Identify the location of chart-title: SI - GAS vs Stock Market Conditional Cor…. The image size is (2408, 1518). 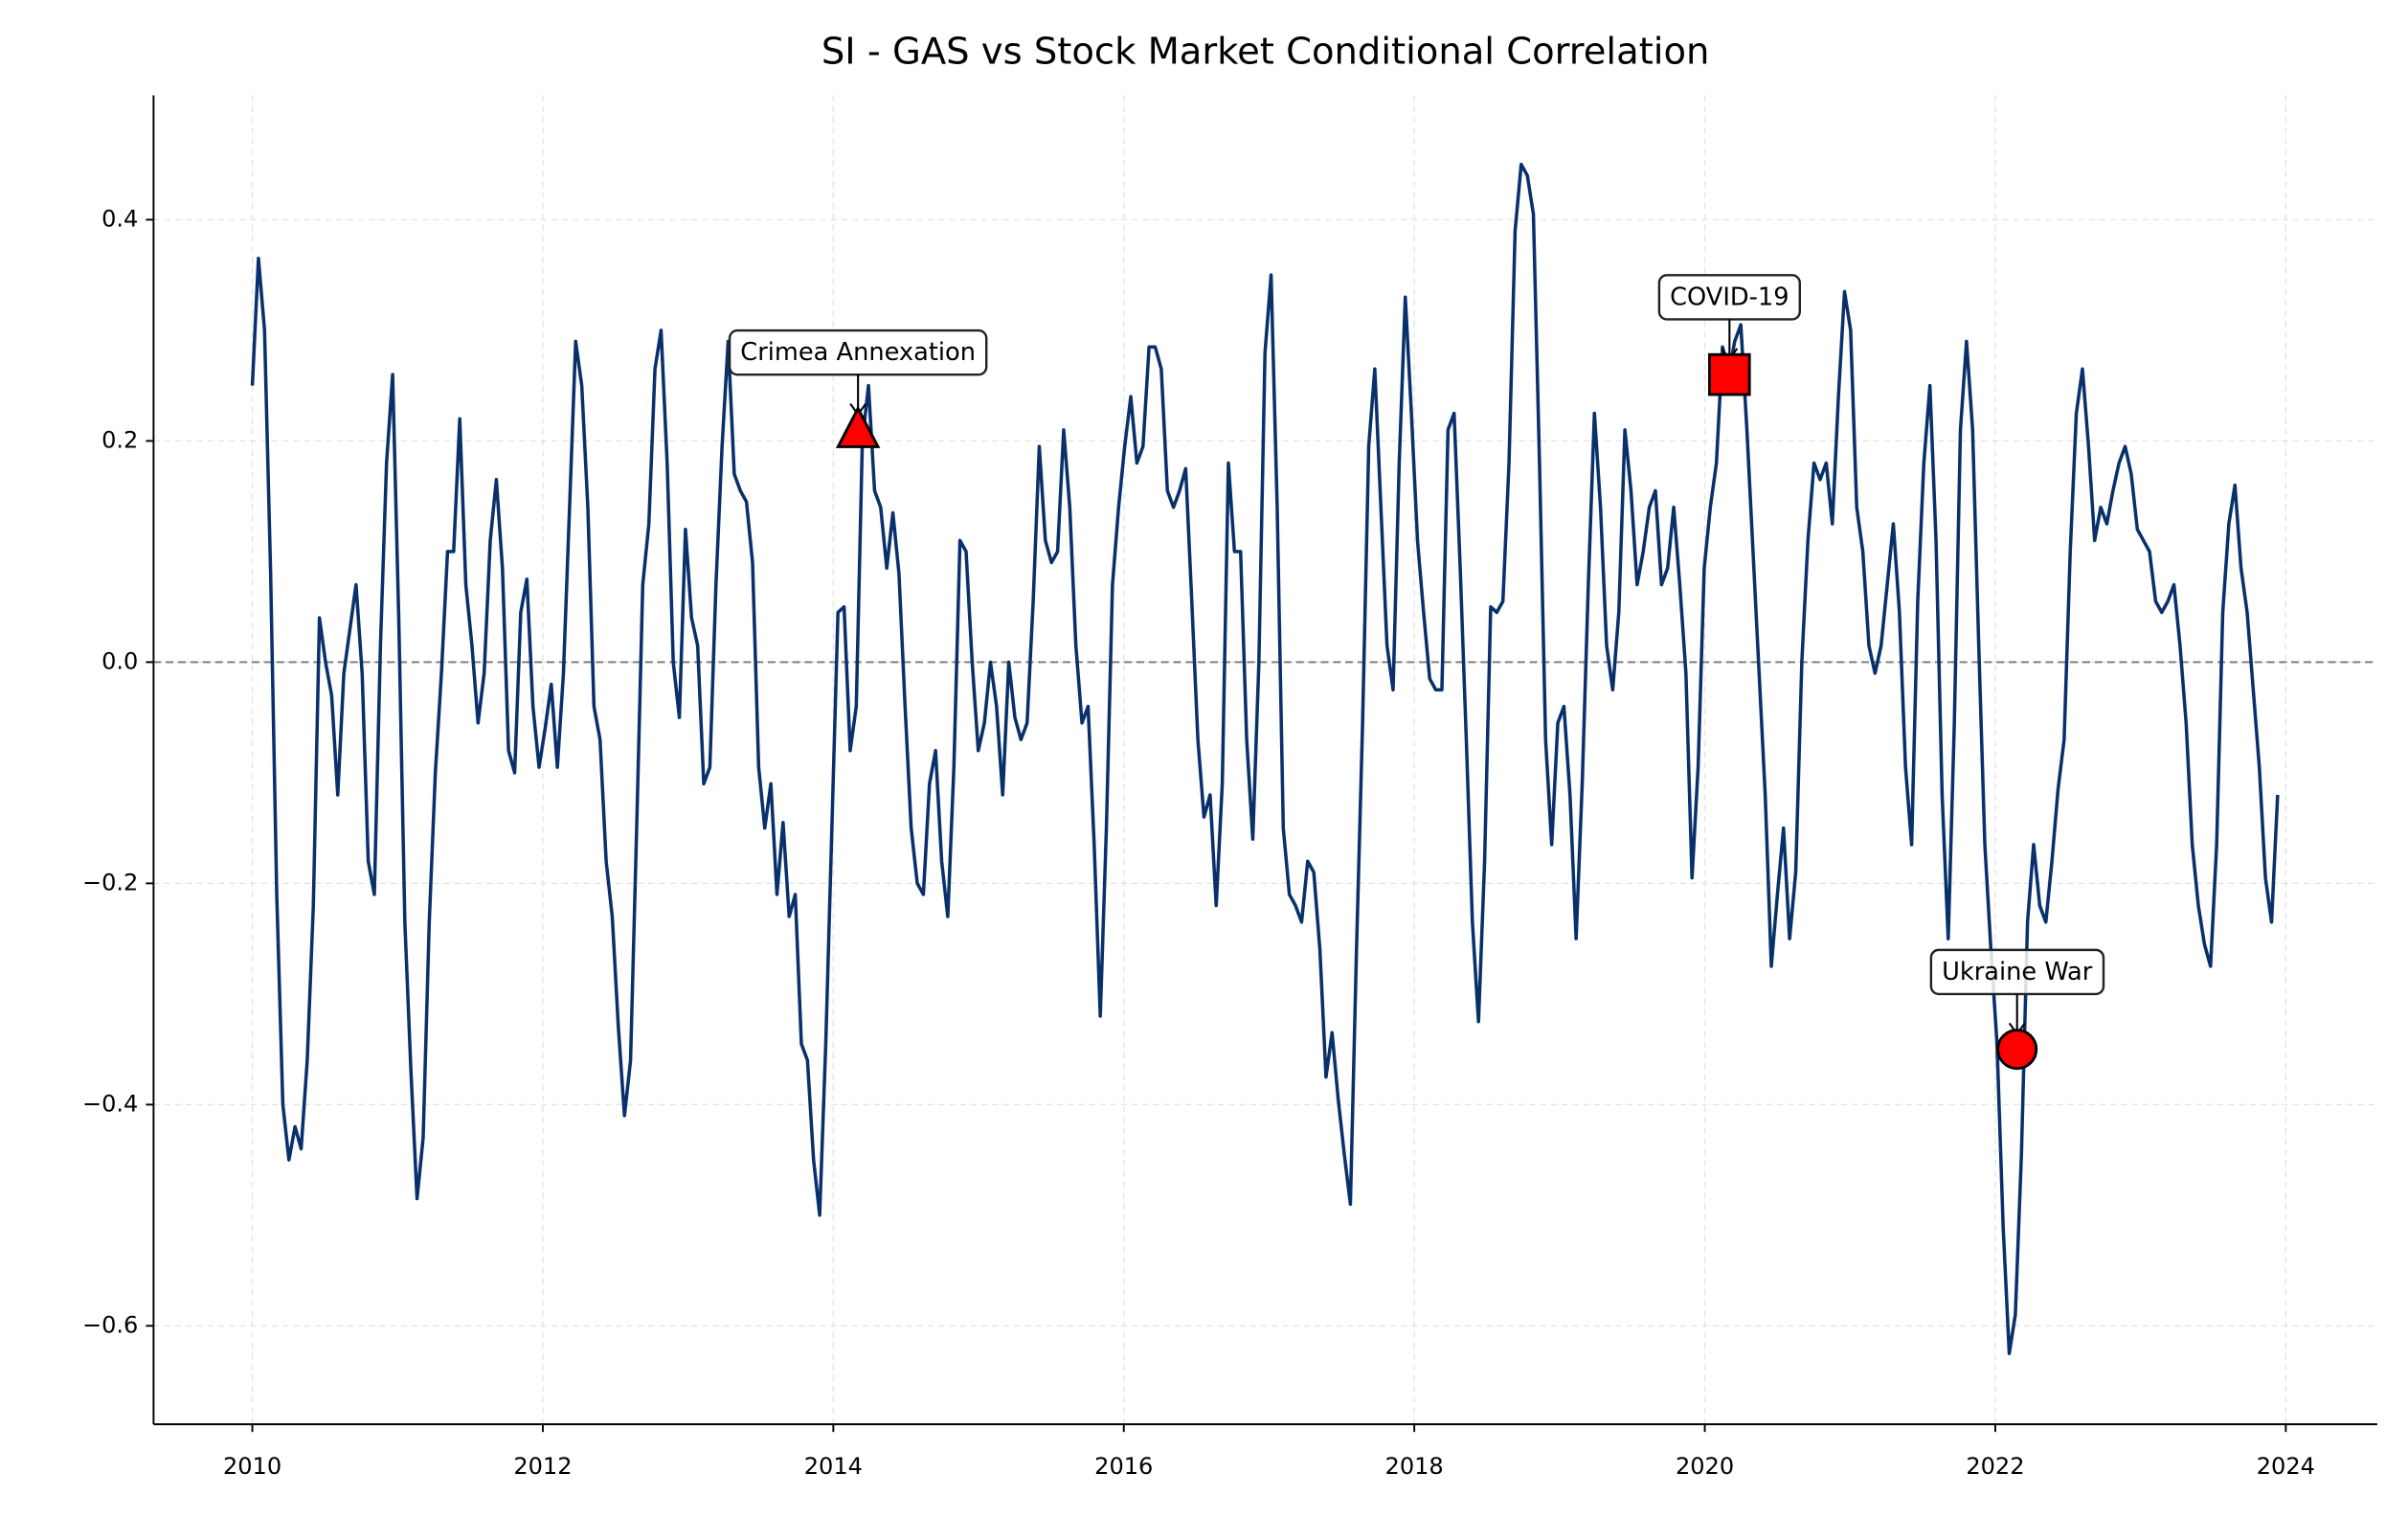
(1266, 52).